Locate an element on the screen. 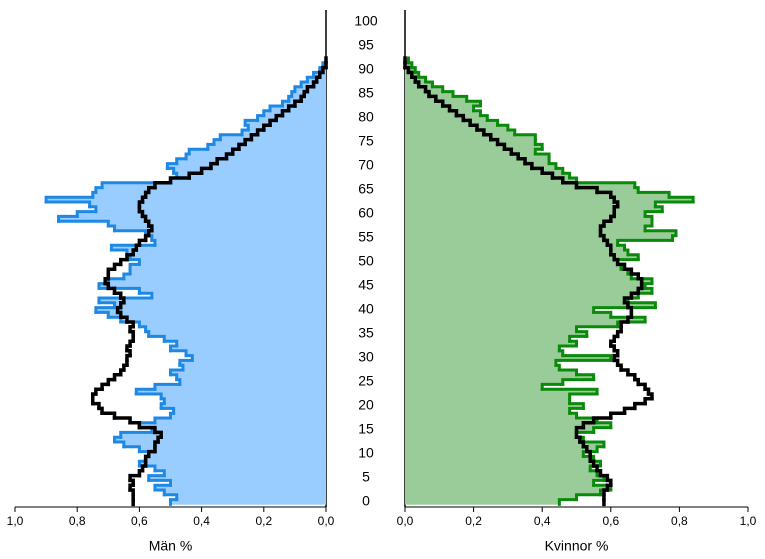 This screenshot has height=559, width=765. x-tick-label: 0,0 is located at coordinates (326, 521).